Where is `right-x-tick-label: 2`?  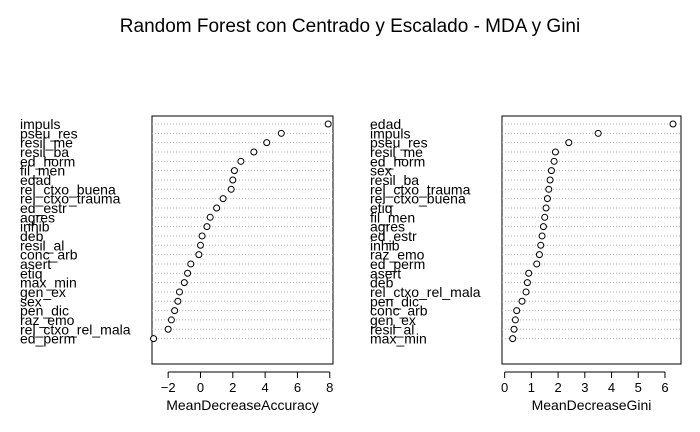 right-x-tick-label: 2 is located at coordinates (557, 387).